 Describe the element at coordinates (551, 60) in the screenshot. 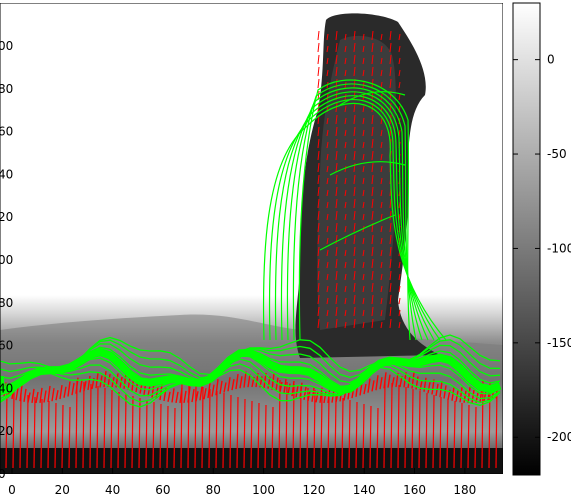

I see `colorbar-tick-label: 0` at that location.